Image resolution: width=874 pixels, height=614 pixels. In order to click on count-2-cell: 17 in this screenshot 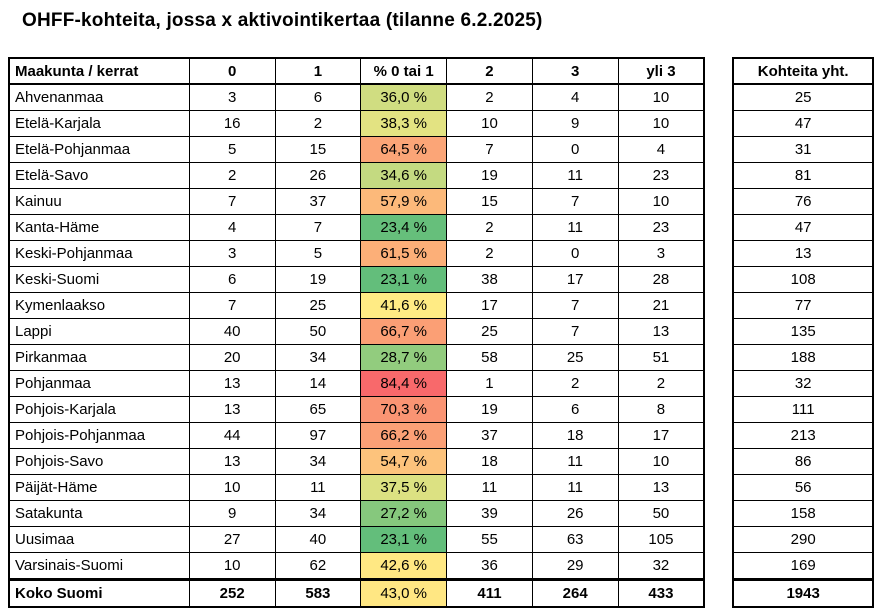, I will do `click(489, 305)`.